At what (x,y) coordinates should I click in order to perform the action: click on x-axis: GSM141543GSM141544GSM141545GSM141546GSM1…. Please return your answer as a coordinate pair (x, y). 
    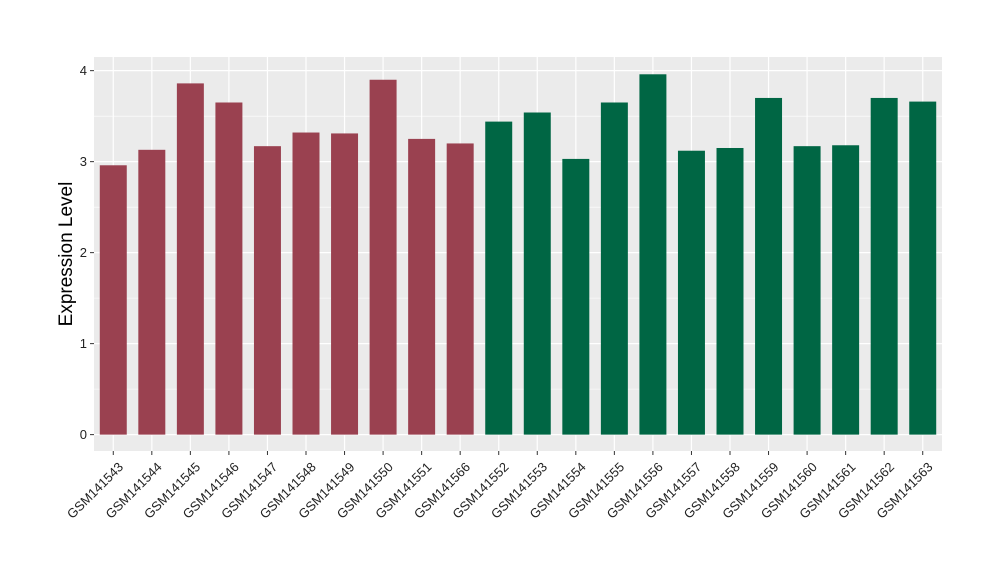
    Looking at the image, I should click on (500, 486).